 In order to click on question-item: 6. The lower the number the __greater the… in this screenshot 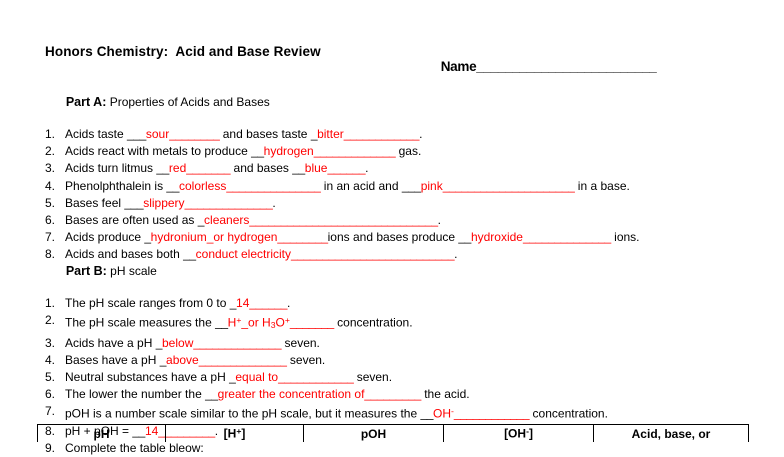, I will do `click(405, 394)`.